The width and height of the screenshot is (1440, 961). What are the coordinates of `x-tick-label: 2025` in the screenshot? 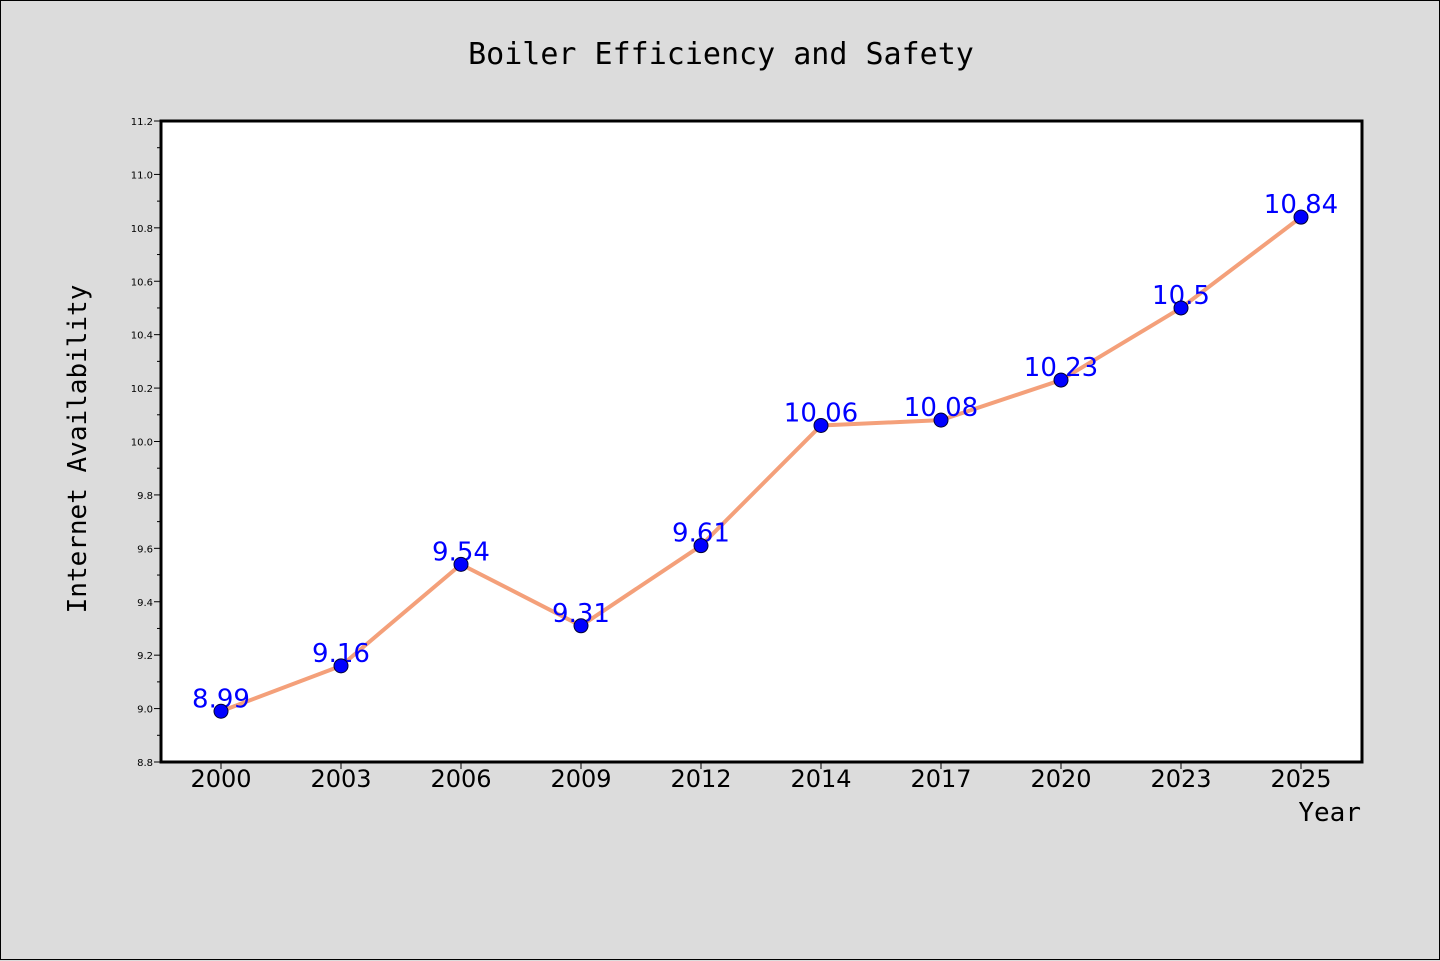 It's located at (1300, 779).